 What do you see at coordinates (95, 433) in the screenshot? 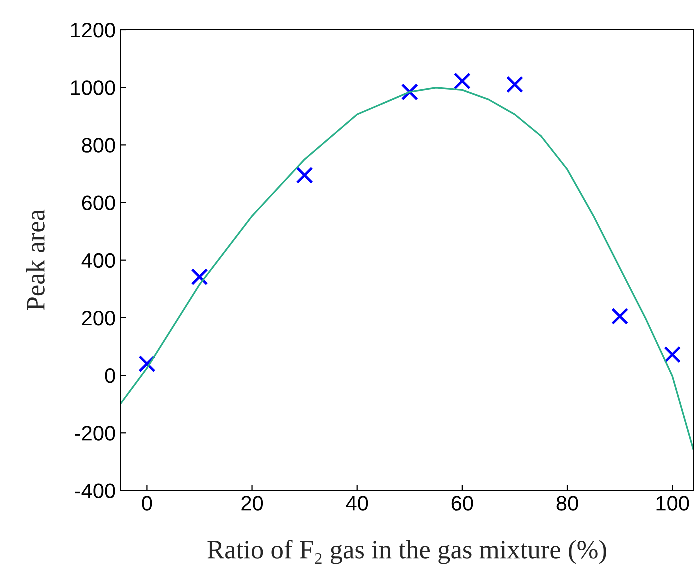
I see `y-tick-label: -200` at bounding box center [95, 433].